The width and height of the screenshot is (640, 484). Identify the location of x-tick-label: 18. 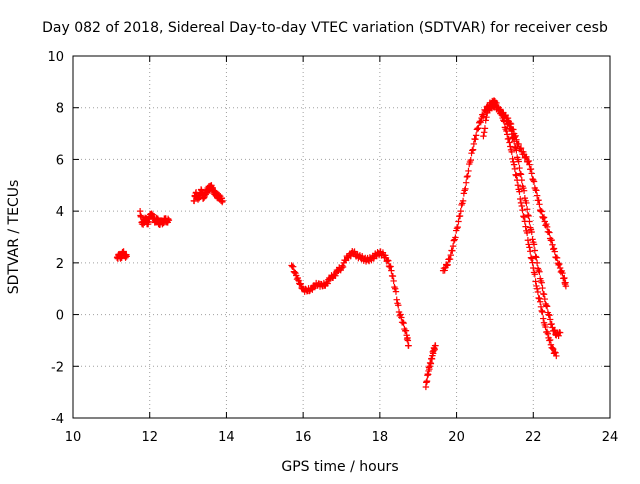
(380, 437).